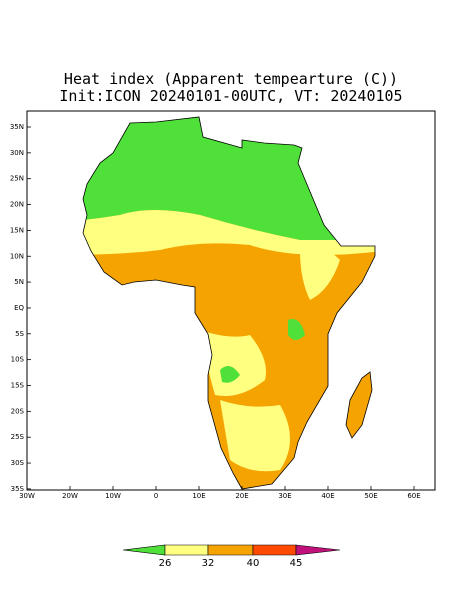 The image size is (463, 600). I want to click on lon-label: 40E, so click(327, 496).